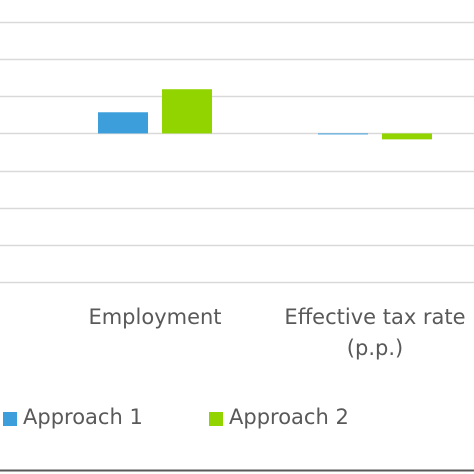 The height and width of the screenshot is (474, 474). I want to click on x-tick-label: Employment, so click(155, 317).